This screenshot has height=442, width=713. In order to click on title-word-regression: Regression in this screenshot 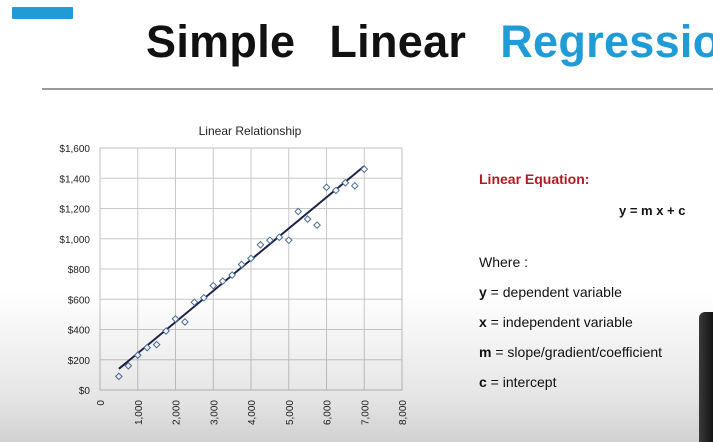, I will do `click(606, 41)`.